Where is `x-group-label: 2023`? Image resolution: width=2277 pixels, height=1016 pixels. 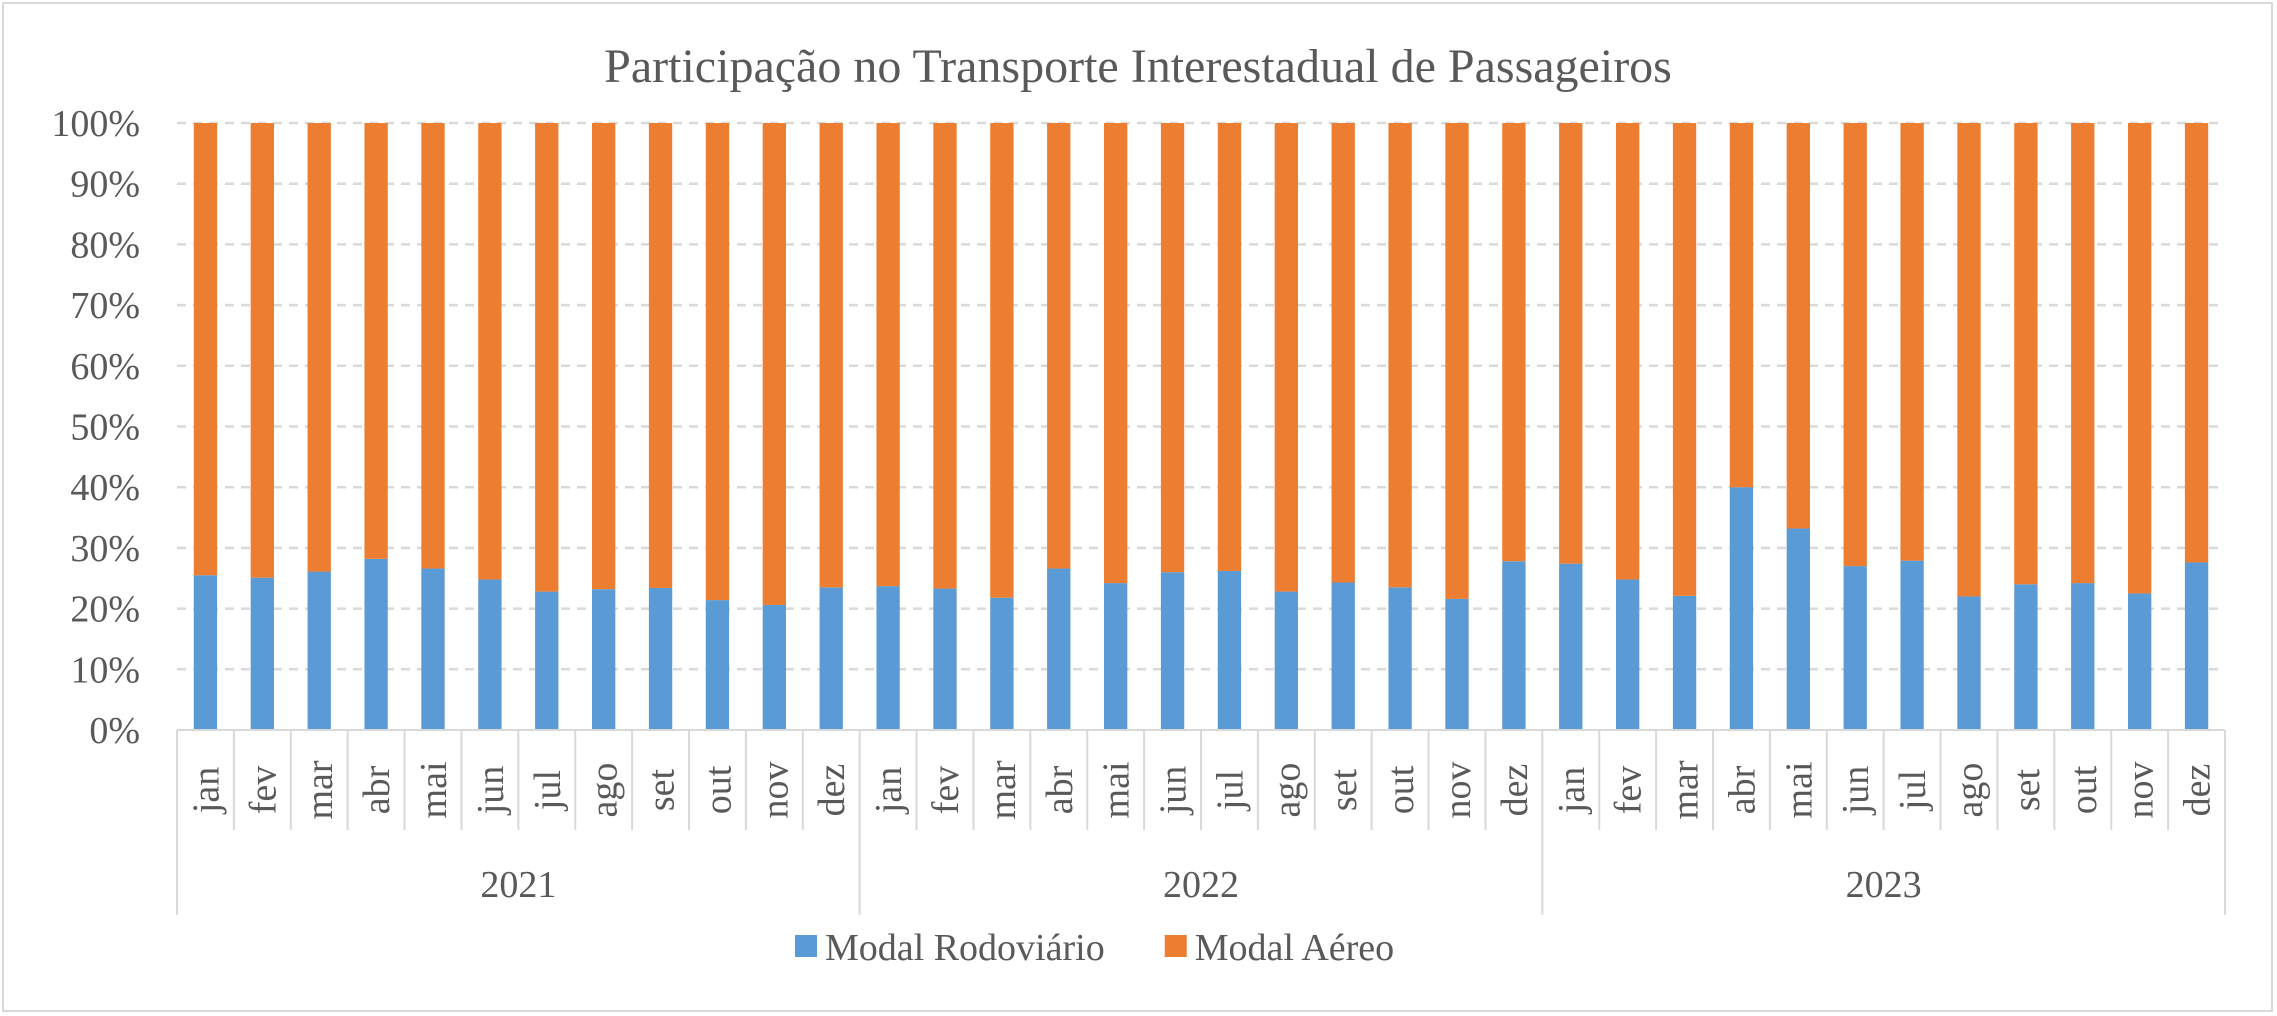 x-group-label: 2023 is located at coordinates (1884, 885).